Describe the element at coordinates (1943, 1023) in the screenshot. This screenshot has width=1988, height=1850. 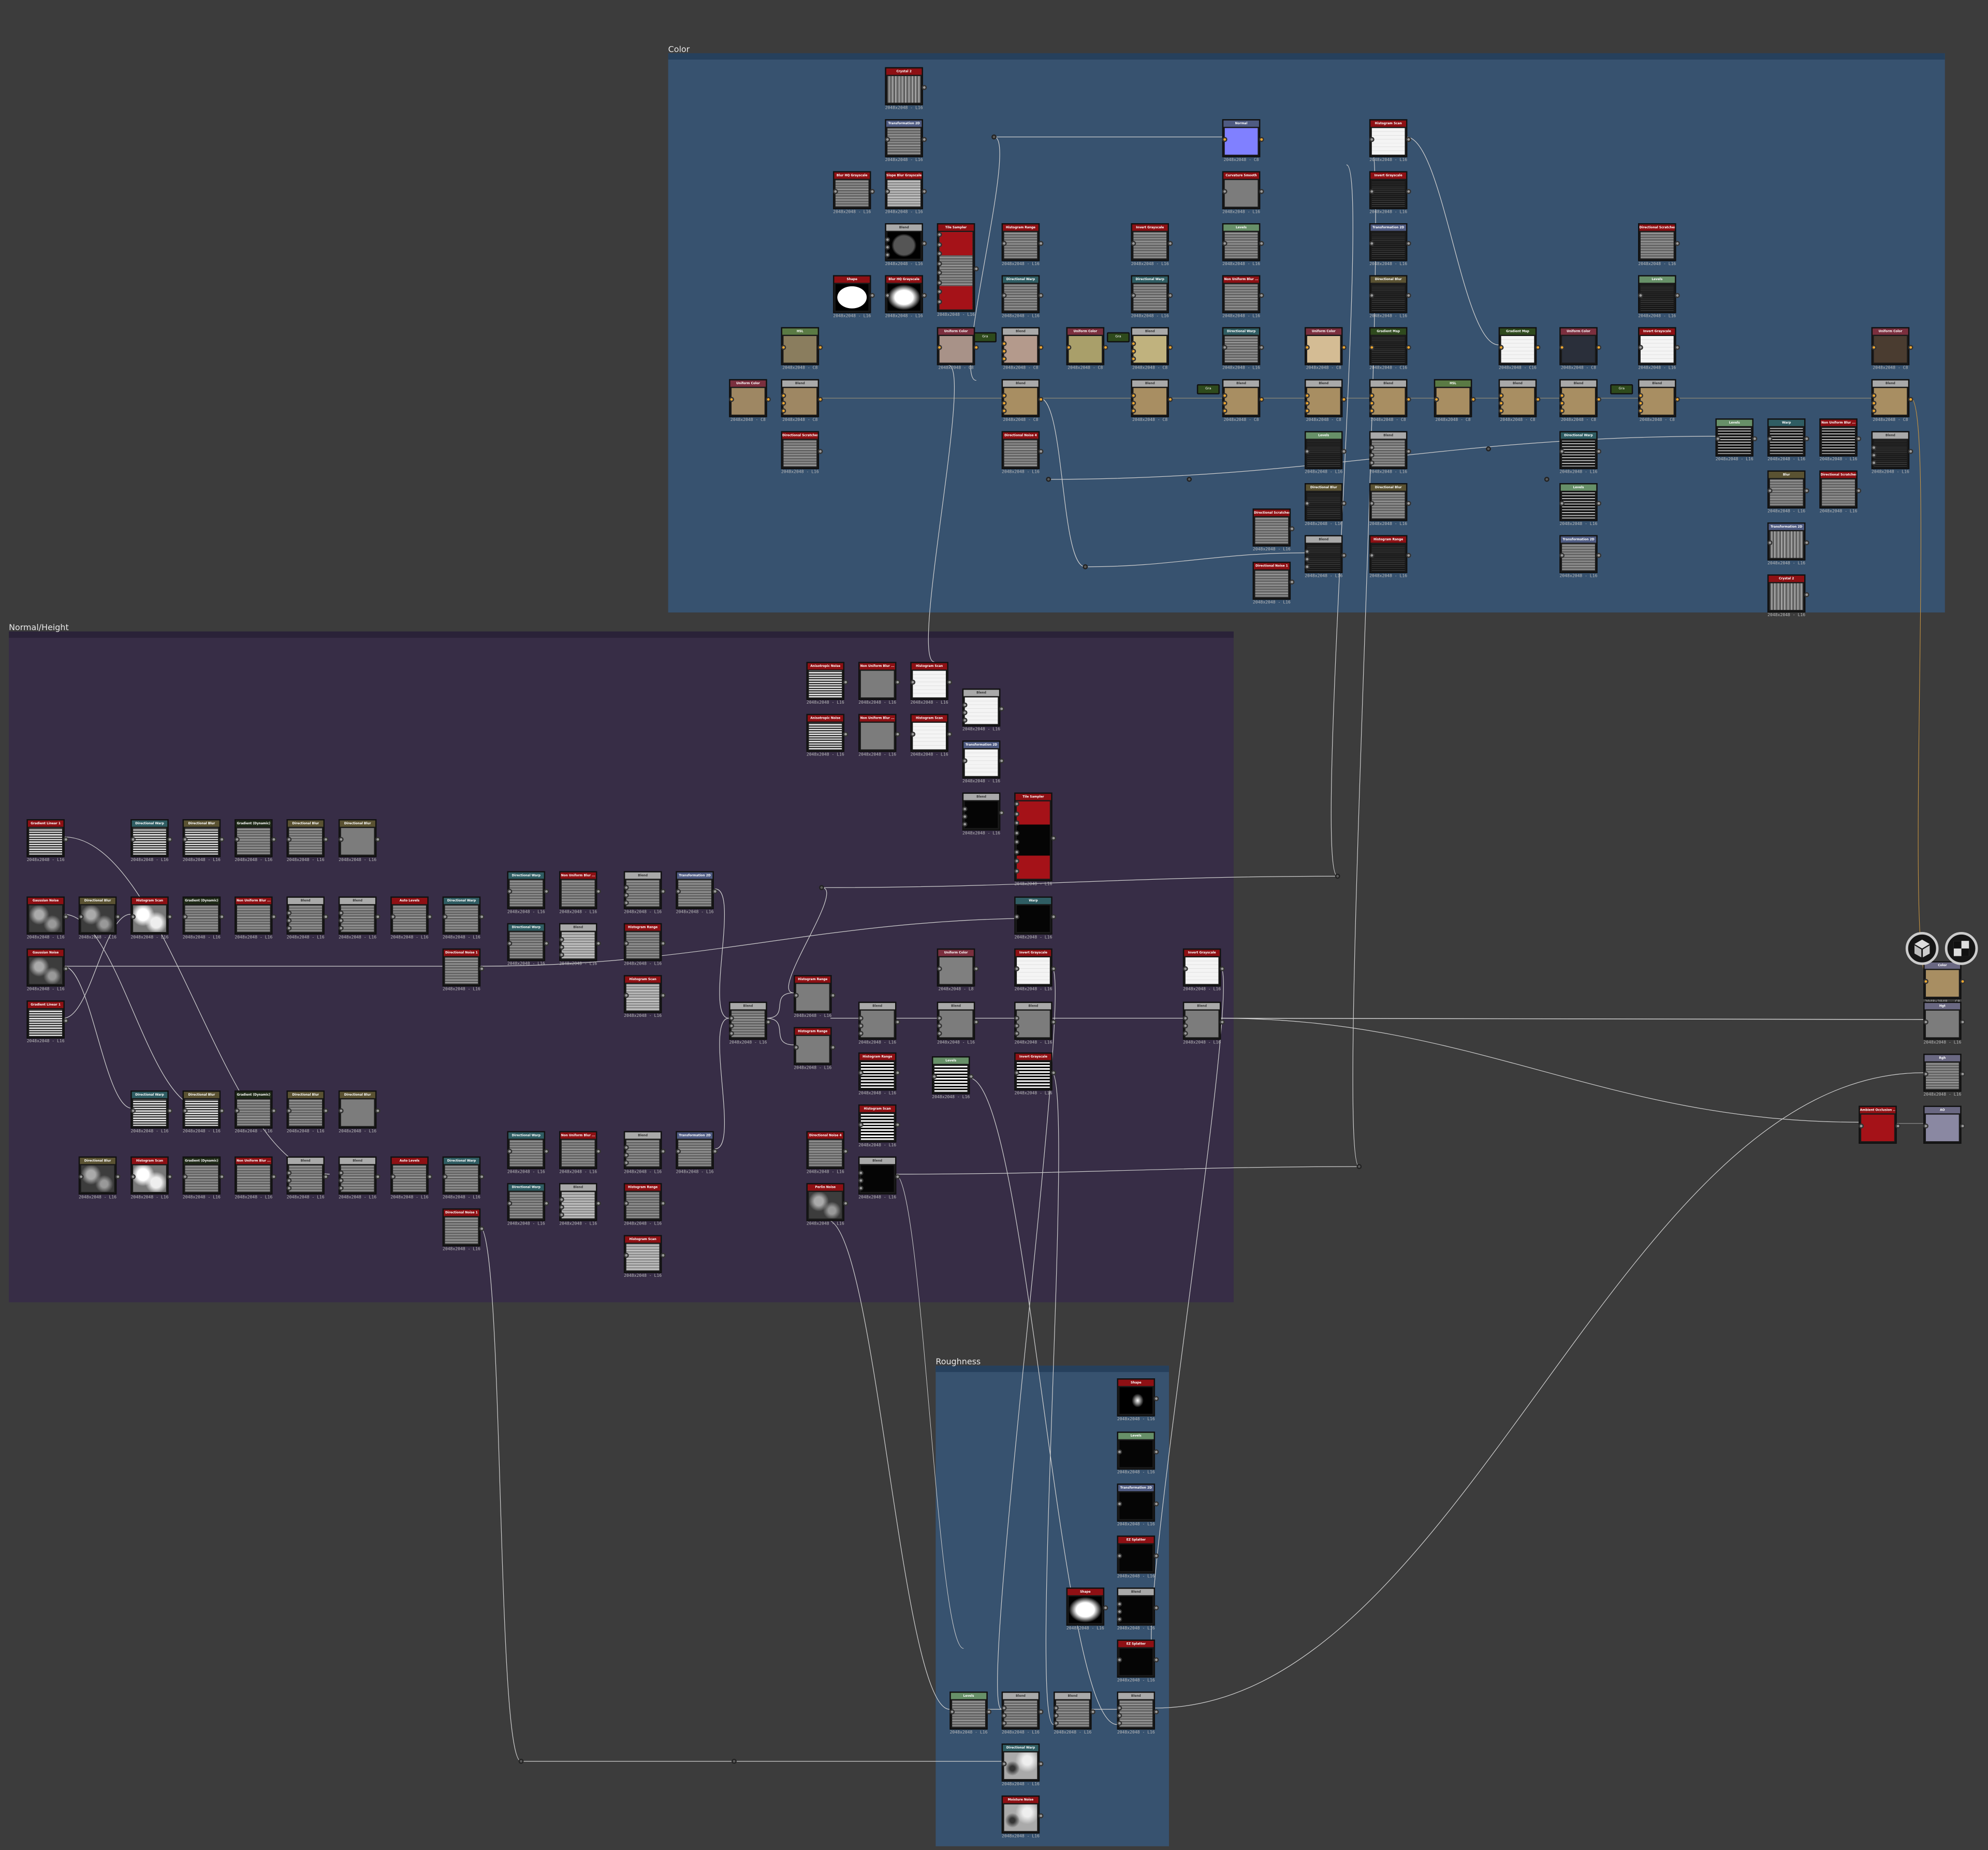
I see `node-hgt: Hgt 2048x2048 - L16` at that location.